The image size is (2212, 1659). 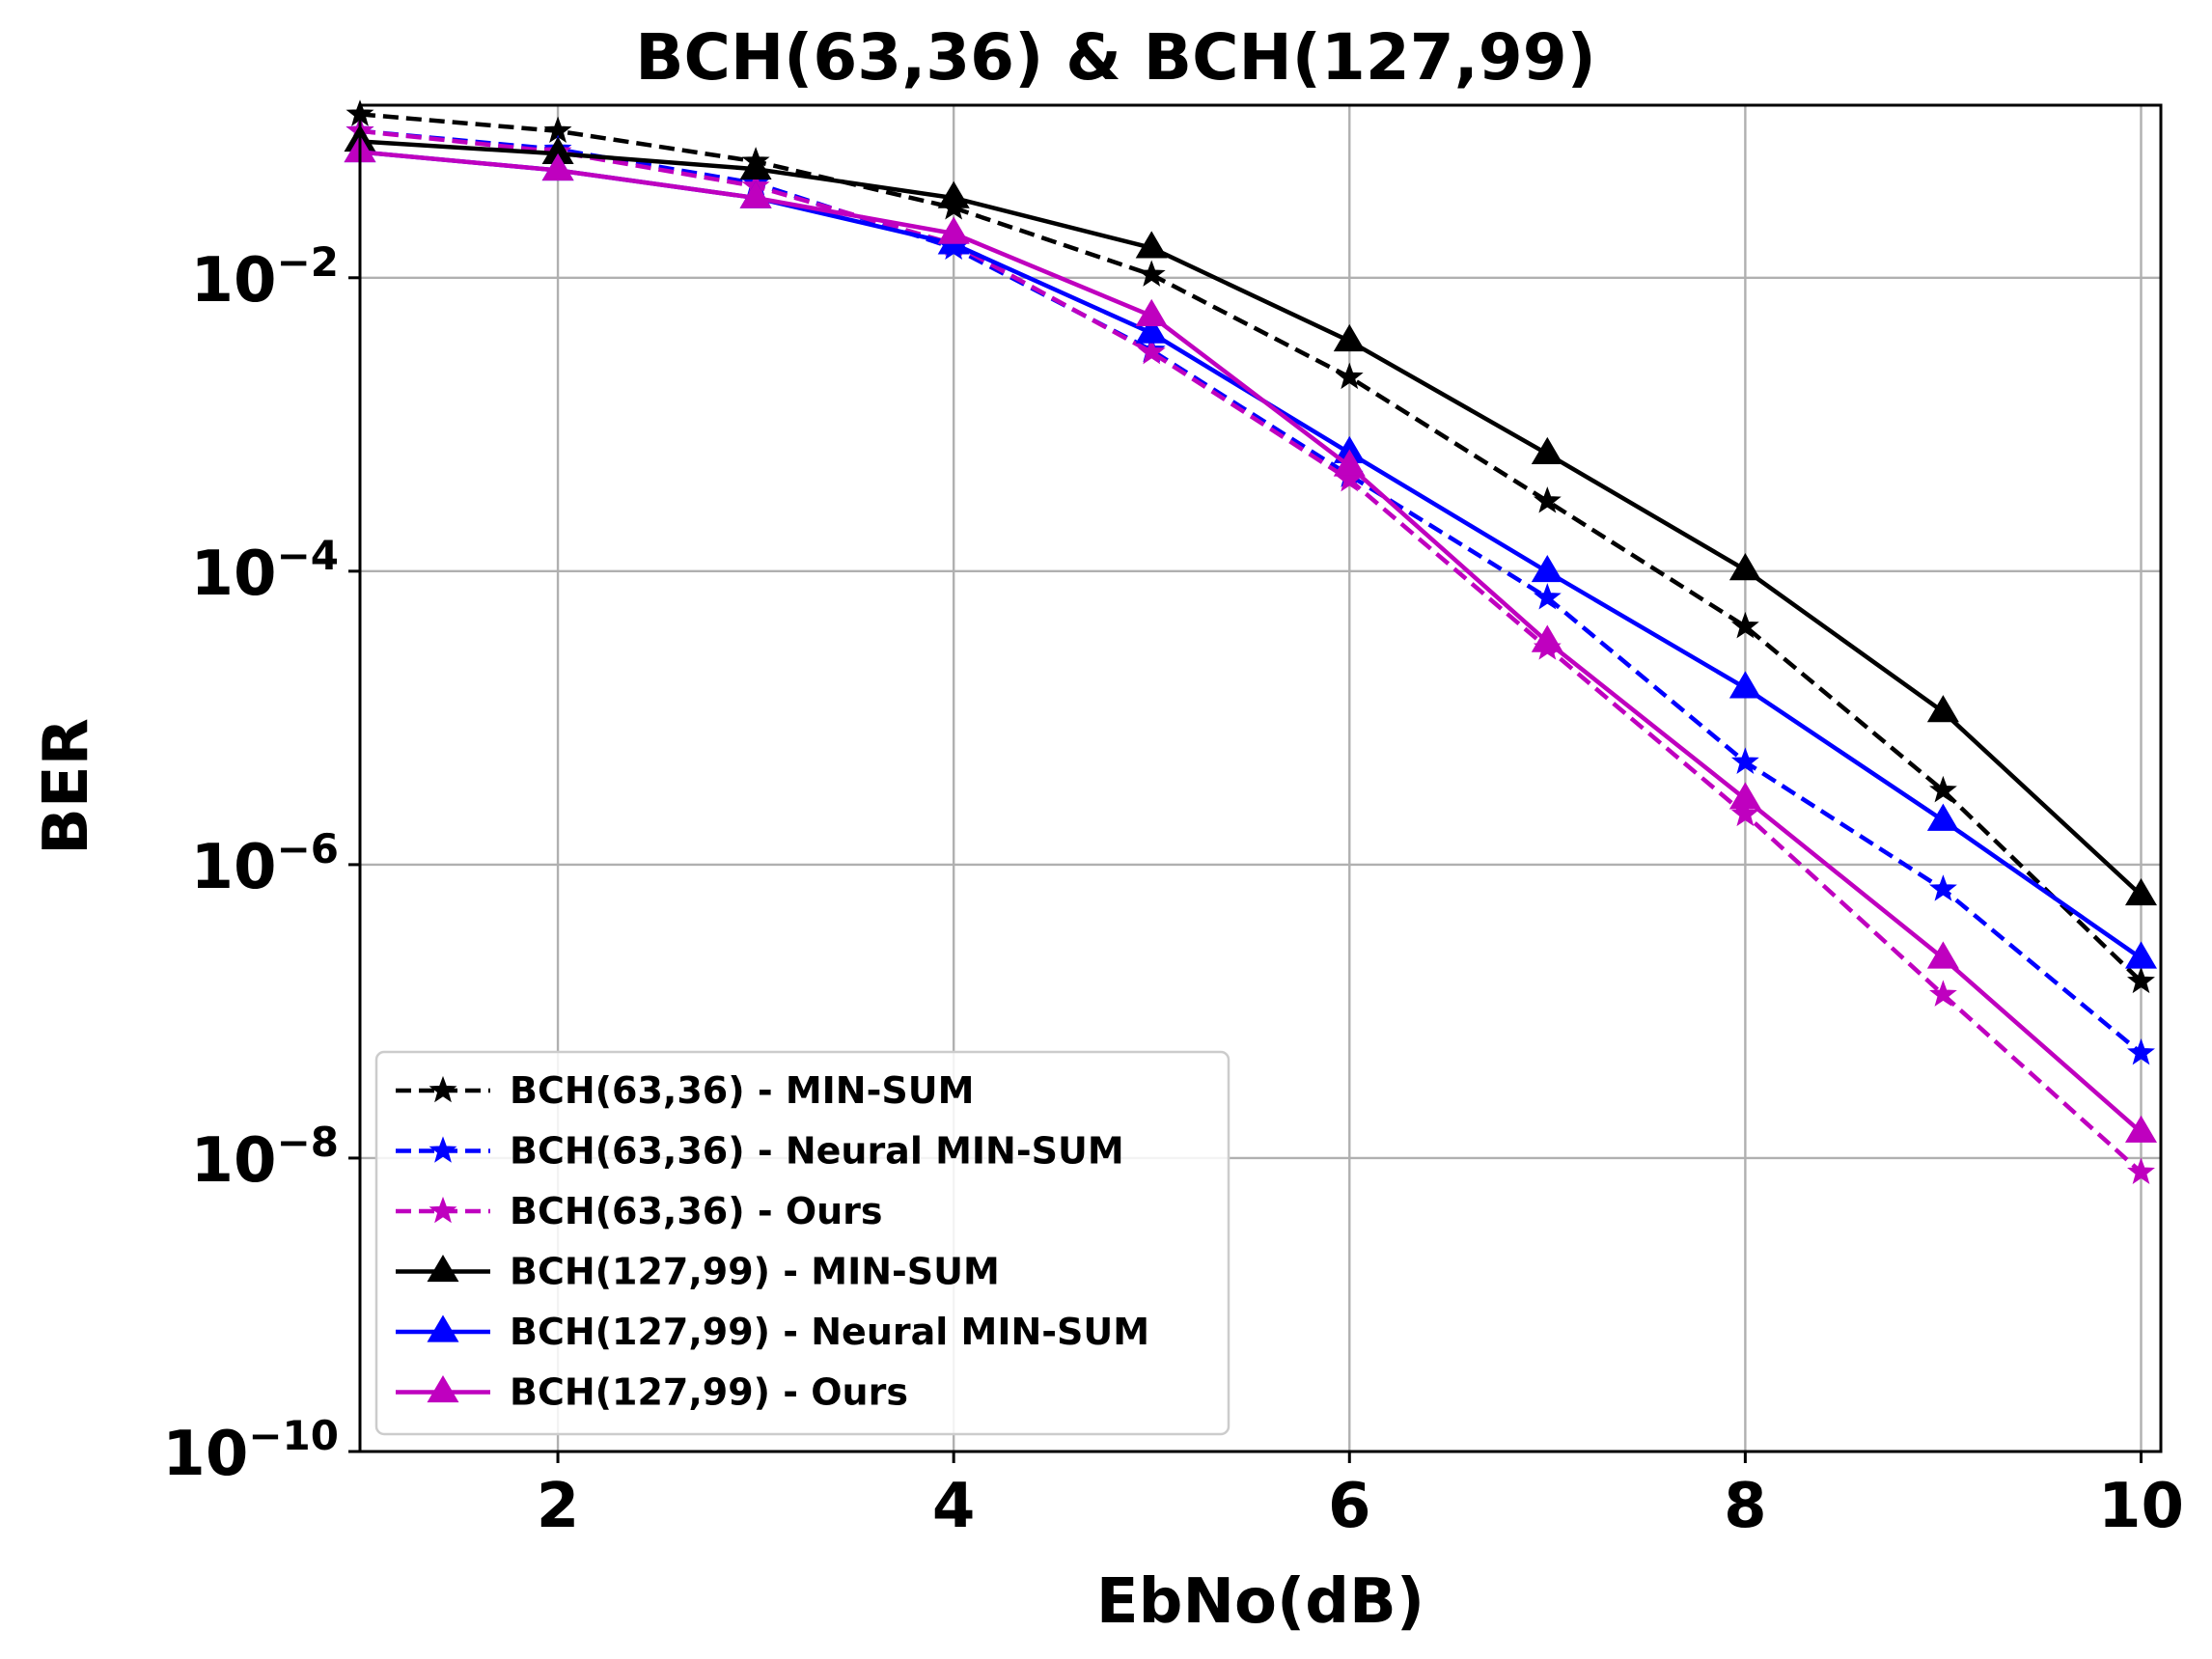 I want to click on y-tick-label: 10⁻⁴, so click(x=265, y=571).